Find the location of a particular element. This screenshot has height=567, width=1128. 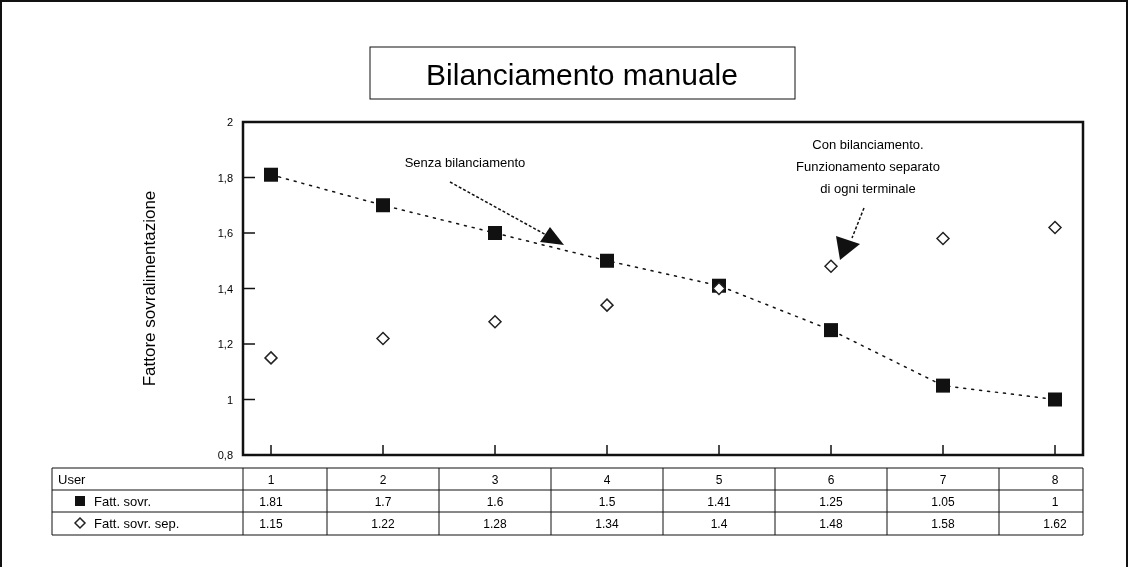

legend-label: Fatt. sovr. sep. is located at coordinates (137, 523).